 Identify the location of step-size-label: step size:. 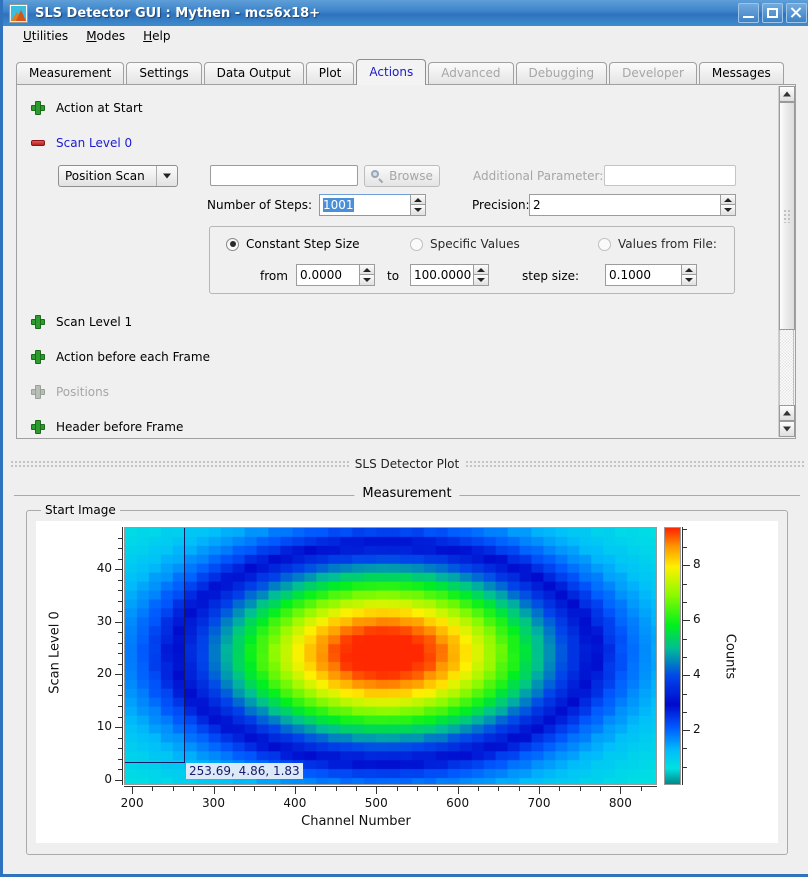
(551, 276).